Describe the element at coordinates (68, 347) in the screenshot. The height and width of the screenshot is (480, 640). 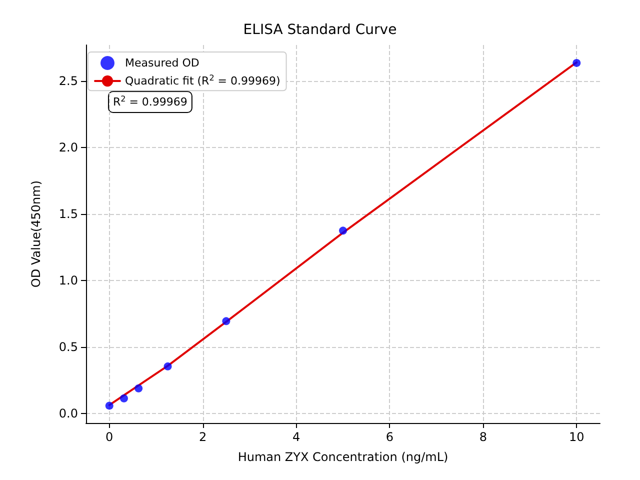
I see `y-tick-label: 0.5` at that location.